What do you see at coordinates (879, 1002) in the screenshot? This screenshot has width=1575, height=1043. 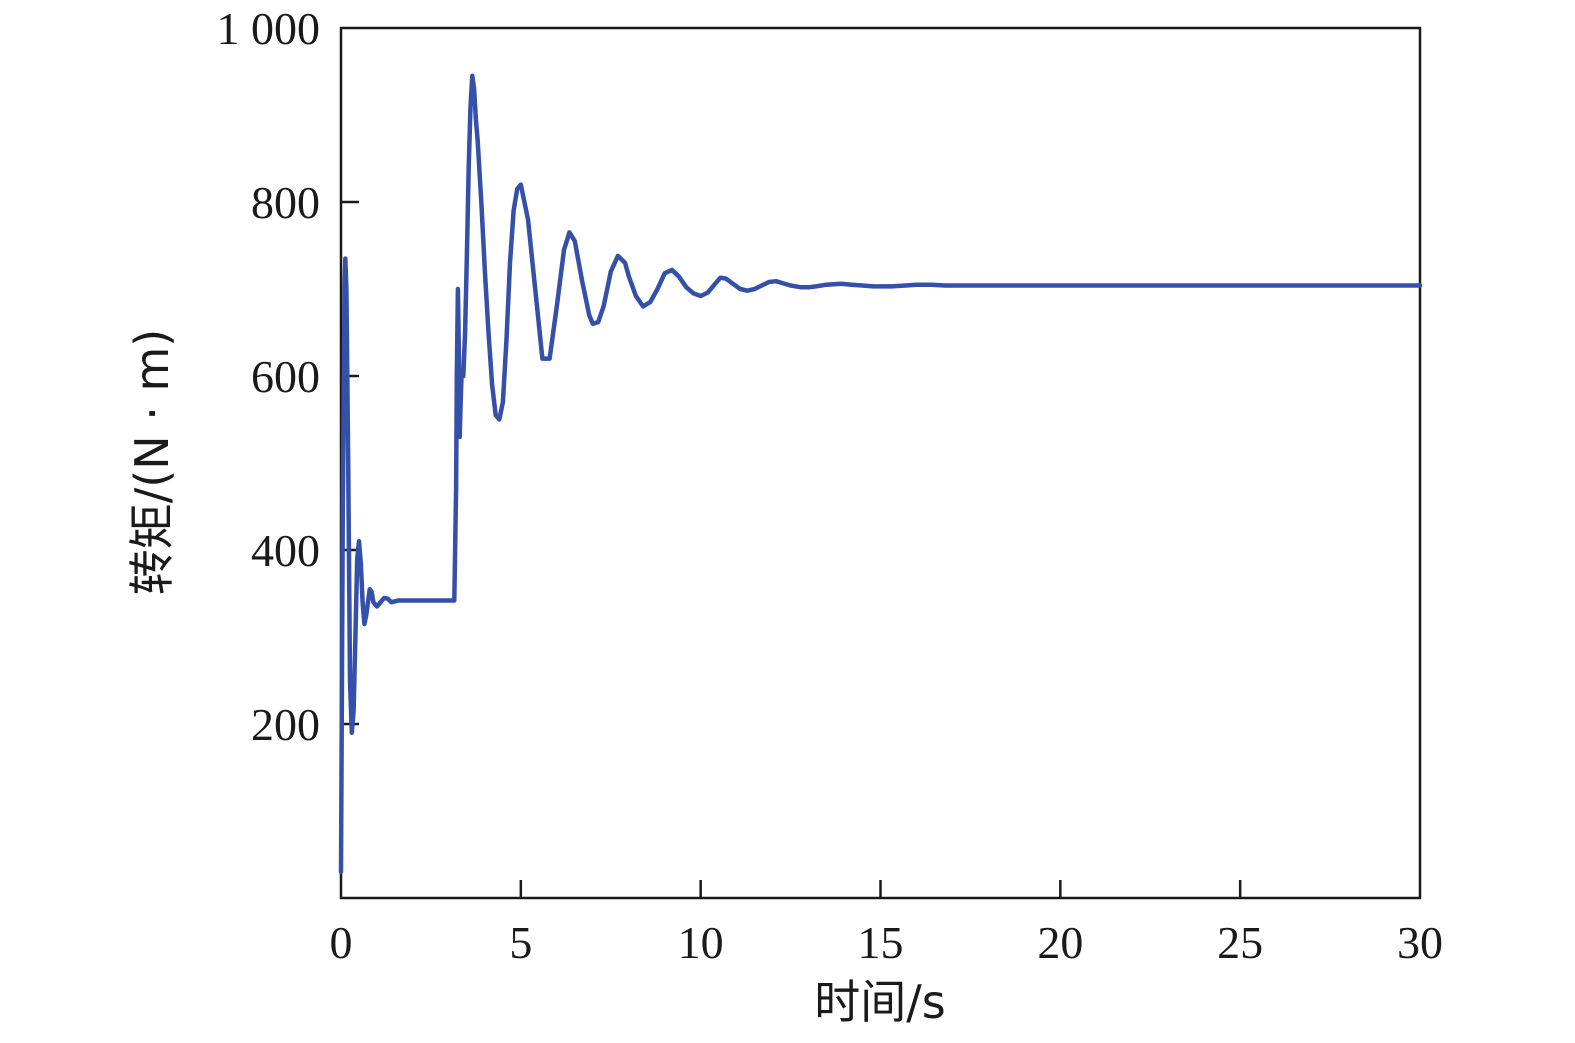 I see `x-axis-title: 时间/s` at bounding box center [879, 1002].